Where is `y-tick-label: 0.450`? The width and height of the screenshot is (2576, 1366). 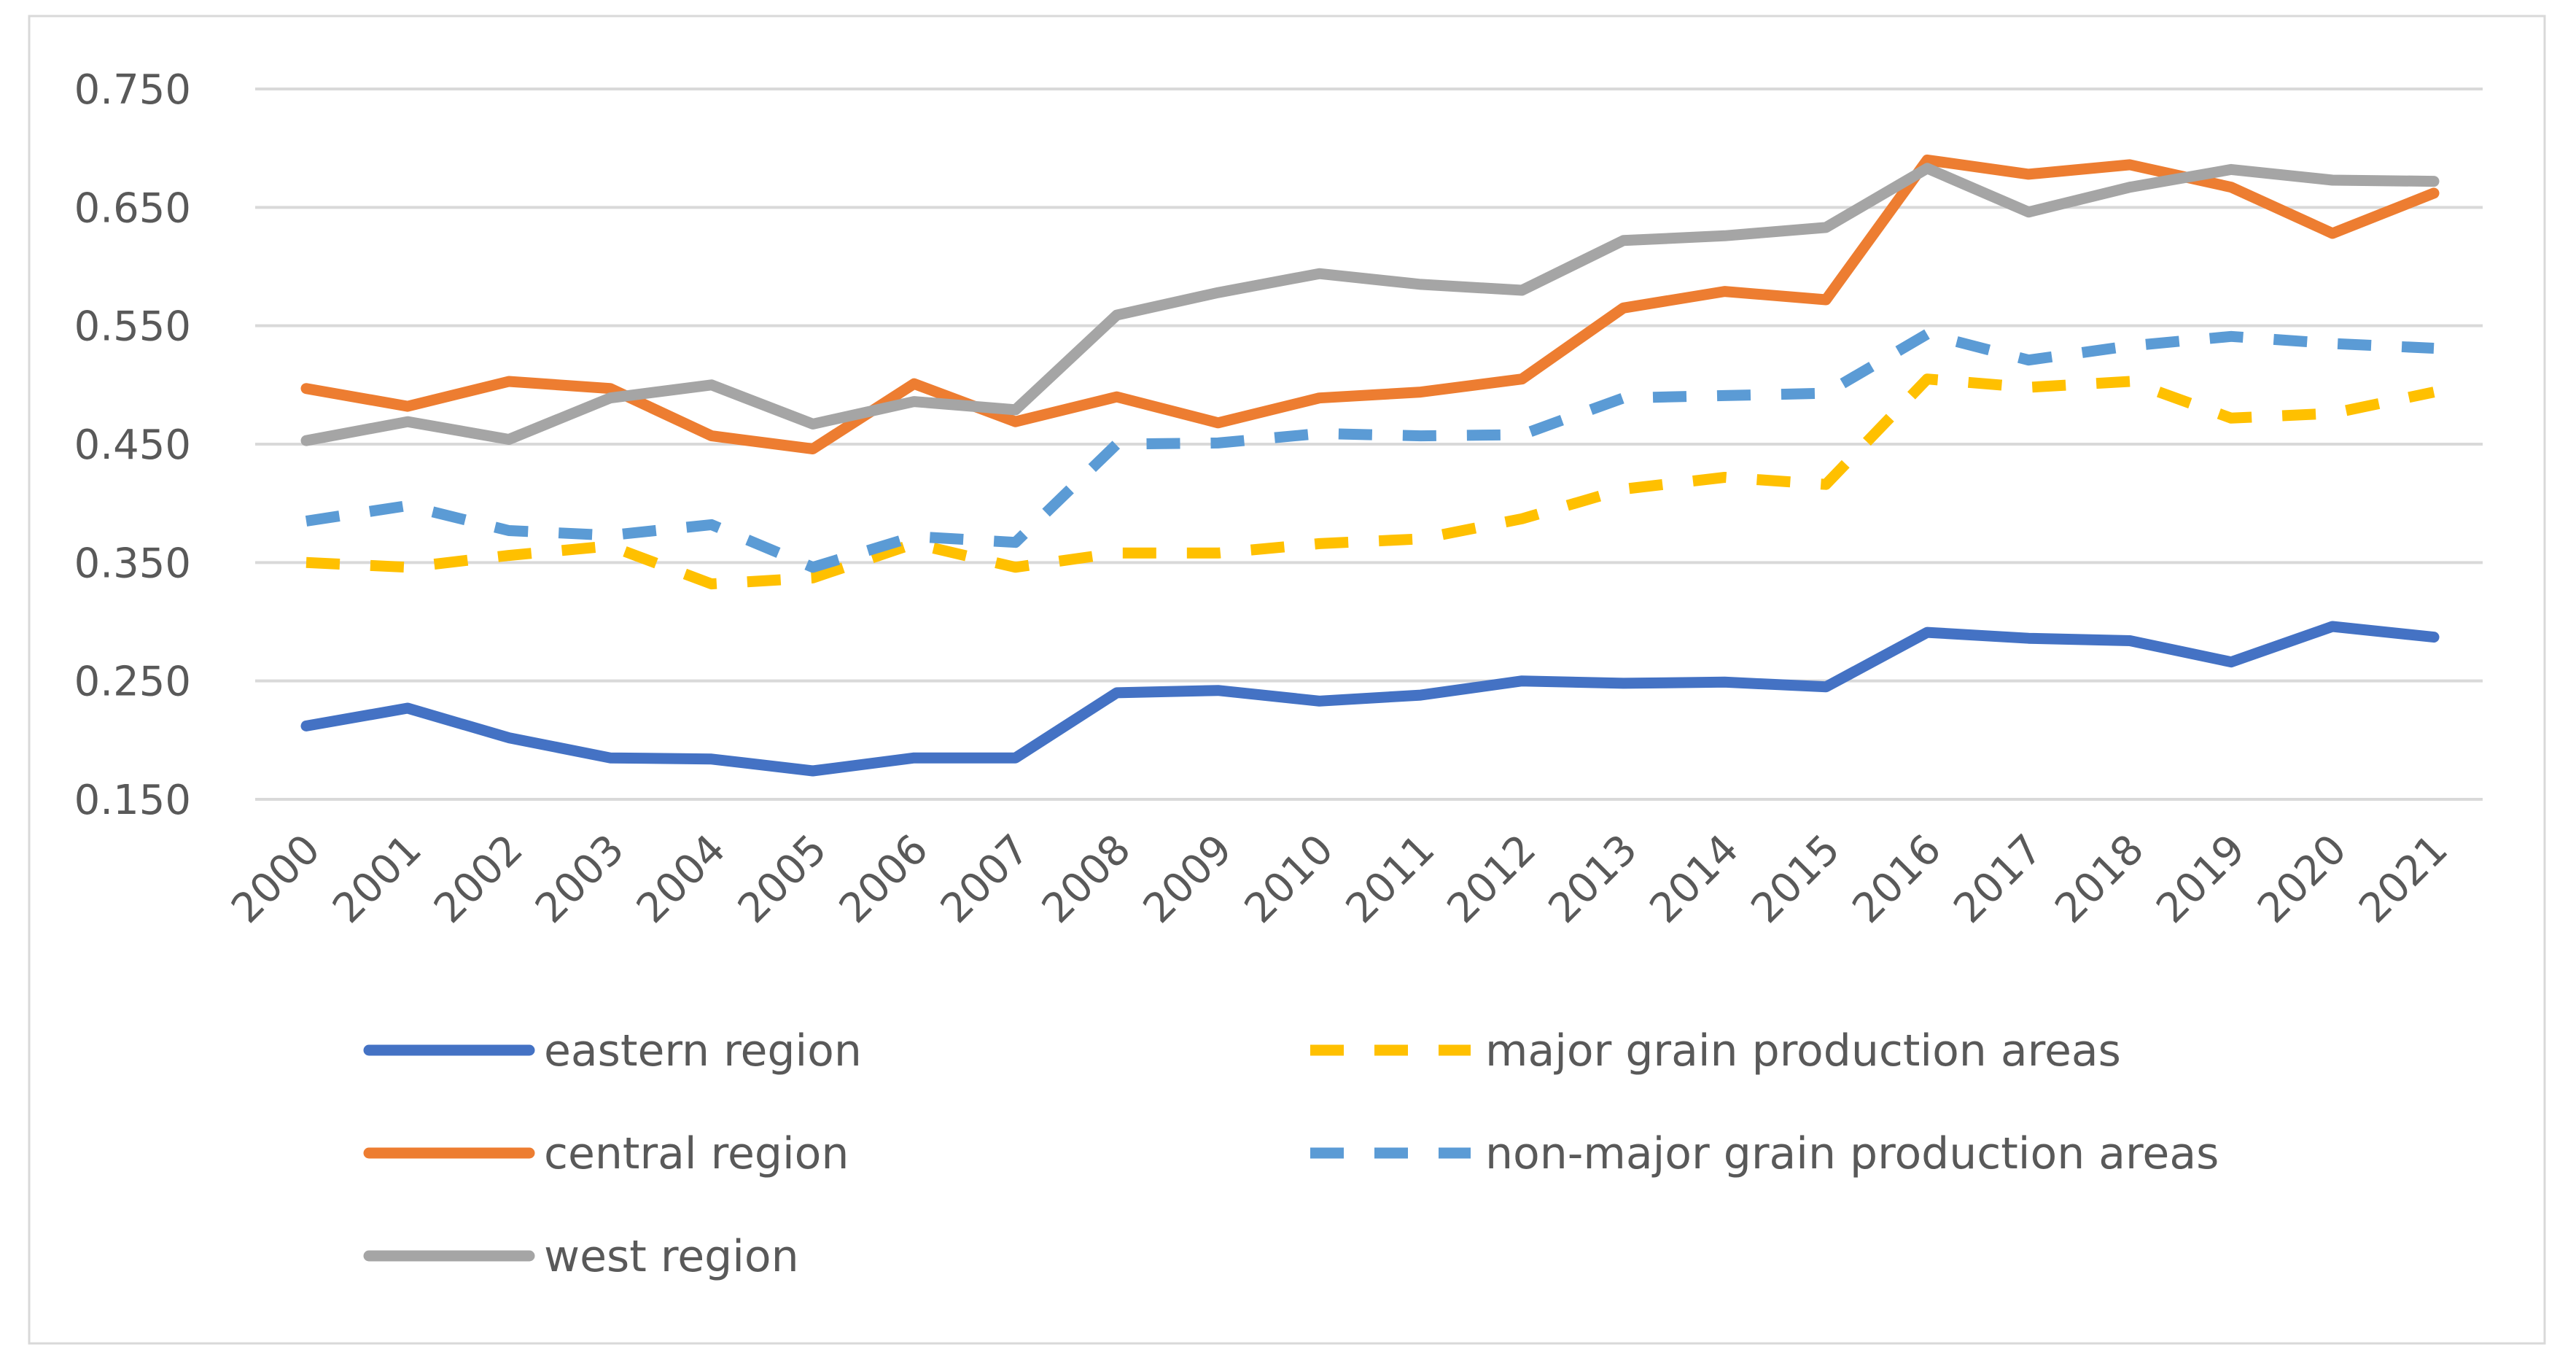
y-tick-label: 0.450 is located at coordinates (132, 445).